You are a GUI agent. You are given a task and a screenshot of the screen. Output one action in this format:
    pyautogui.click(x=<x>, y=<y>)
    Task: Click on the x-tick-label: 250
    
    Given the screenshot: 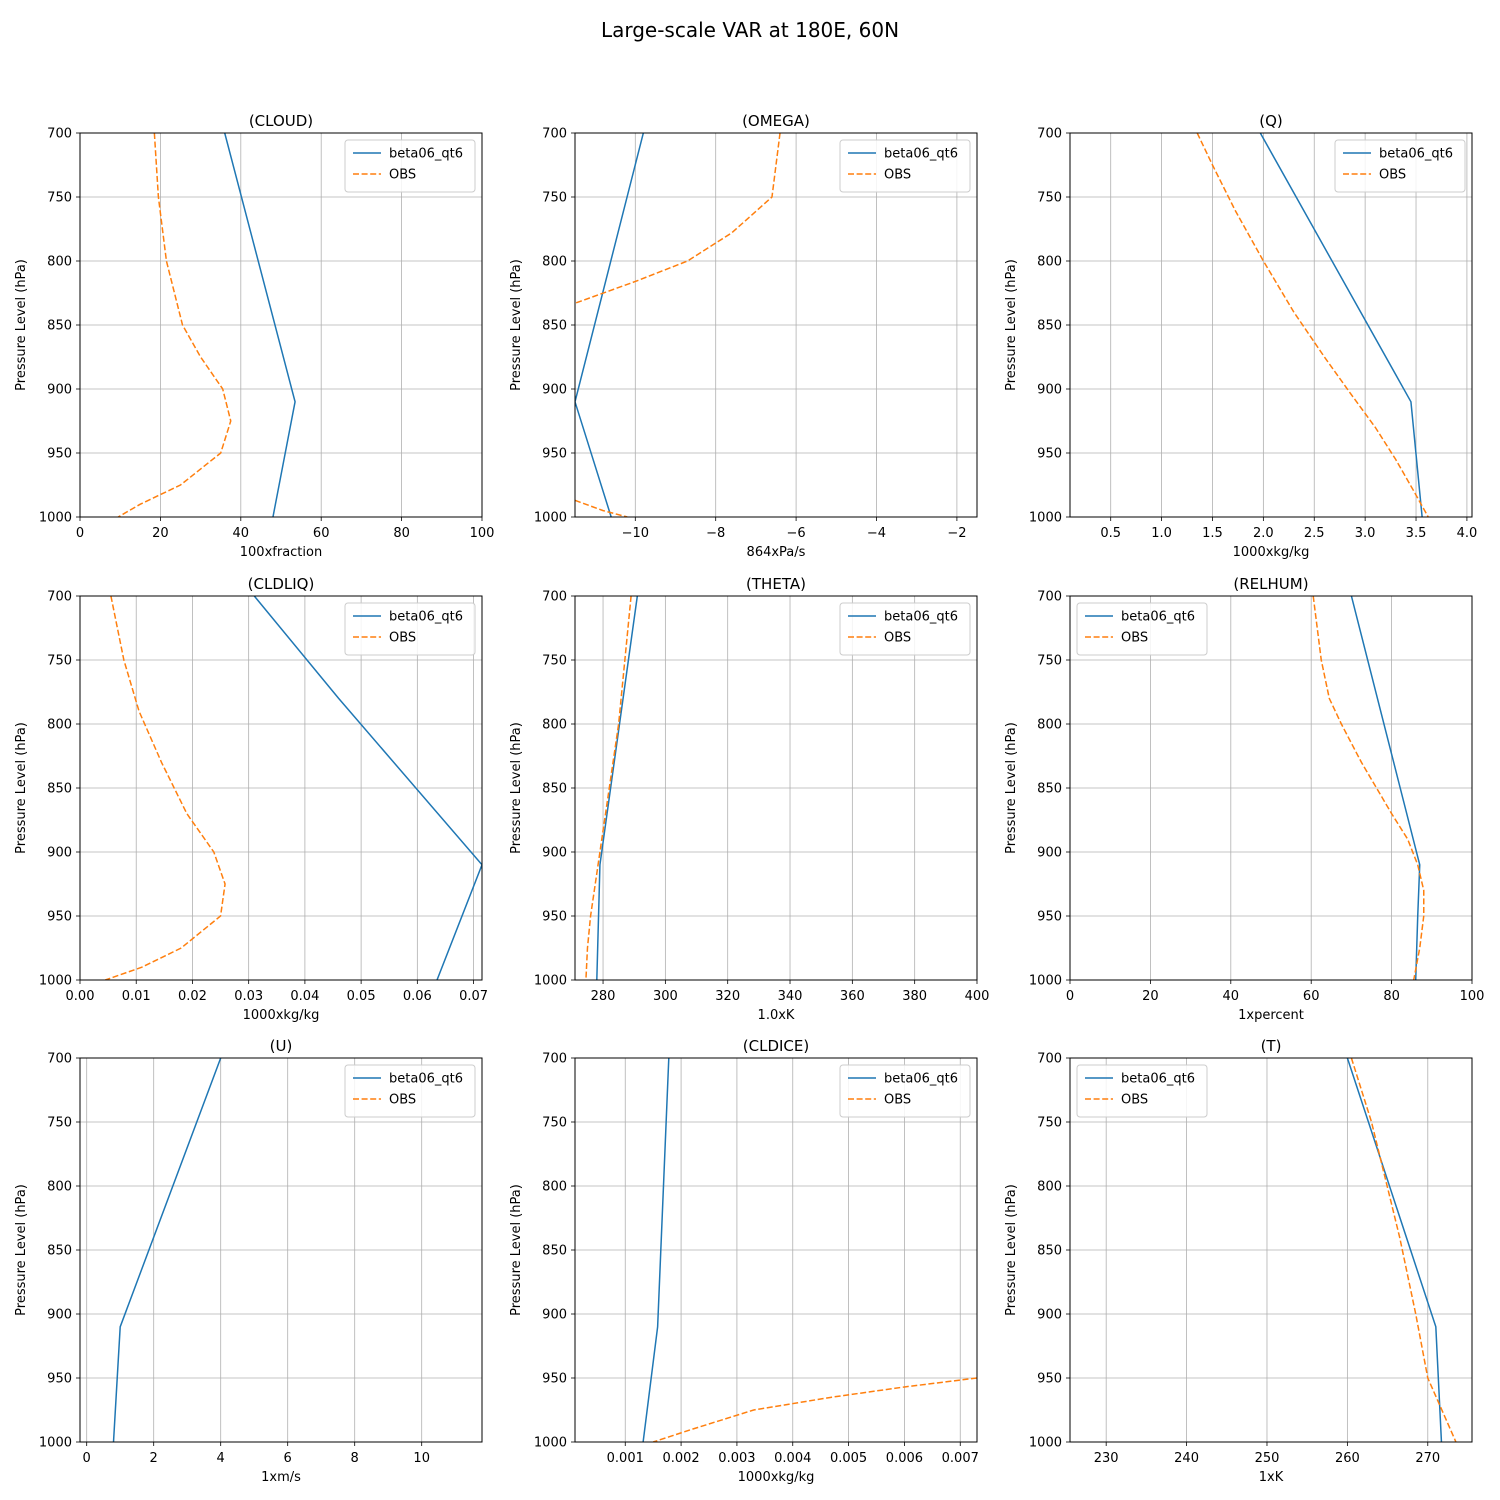 What is the action you would take?
    pyautogui.click(x=1267, y=1458)
    